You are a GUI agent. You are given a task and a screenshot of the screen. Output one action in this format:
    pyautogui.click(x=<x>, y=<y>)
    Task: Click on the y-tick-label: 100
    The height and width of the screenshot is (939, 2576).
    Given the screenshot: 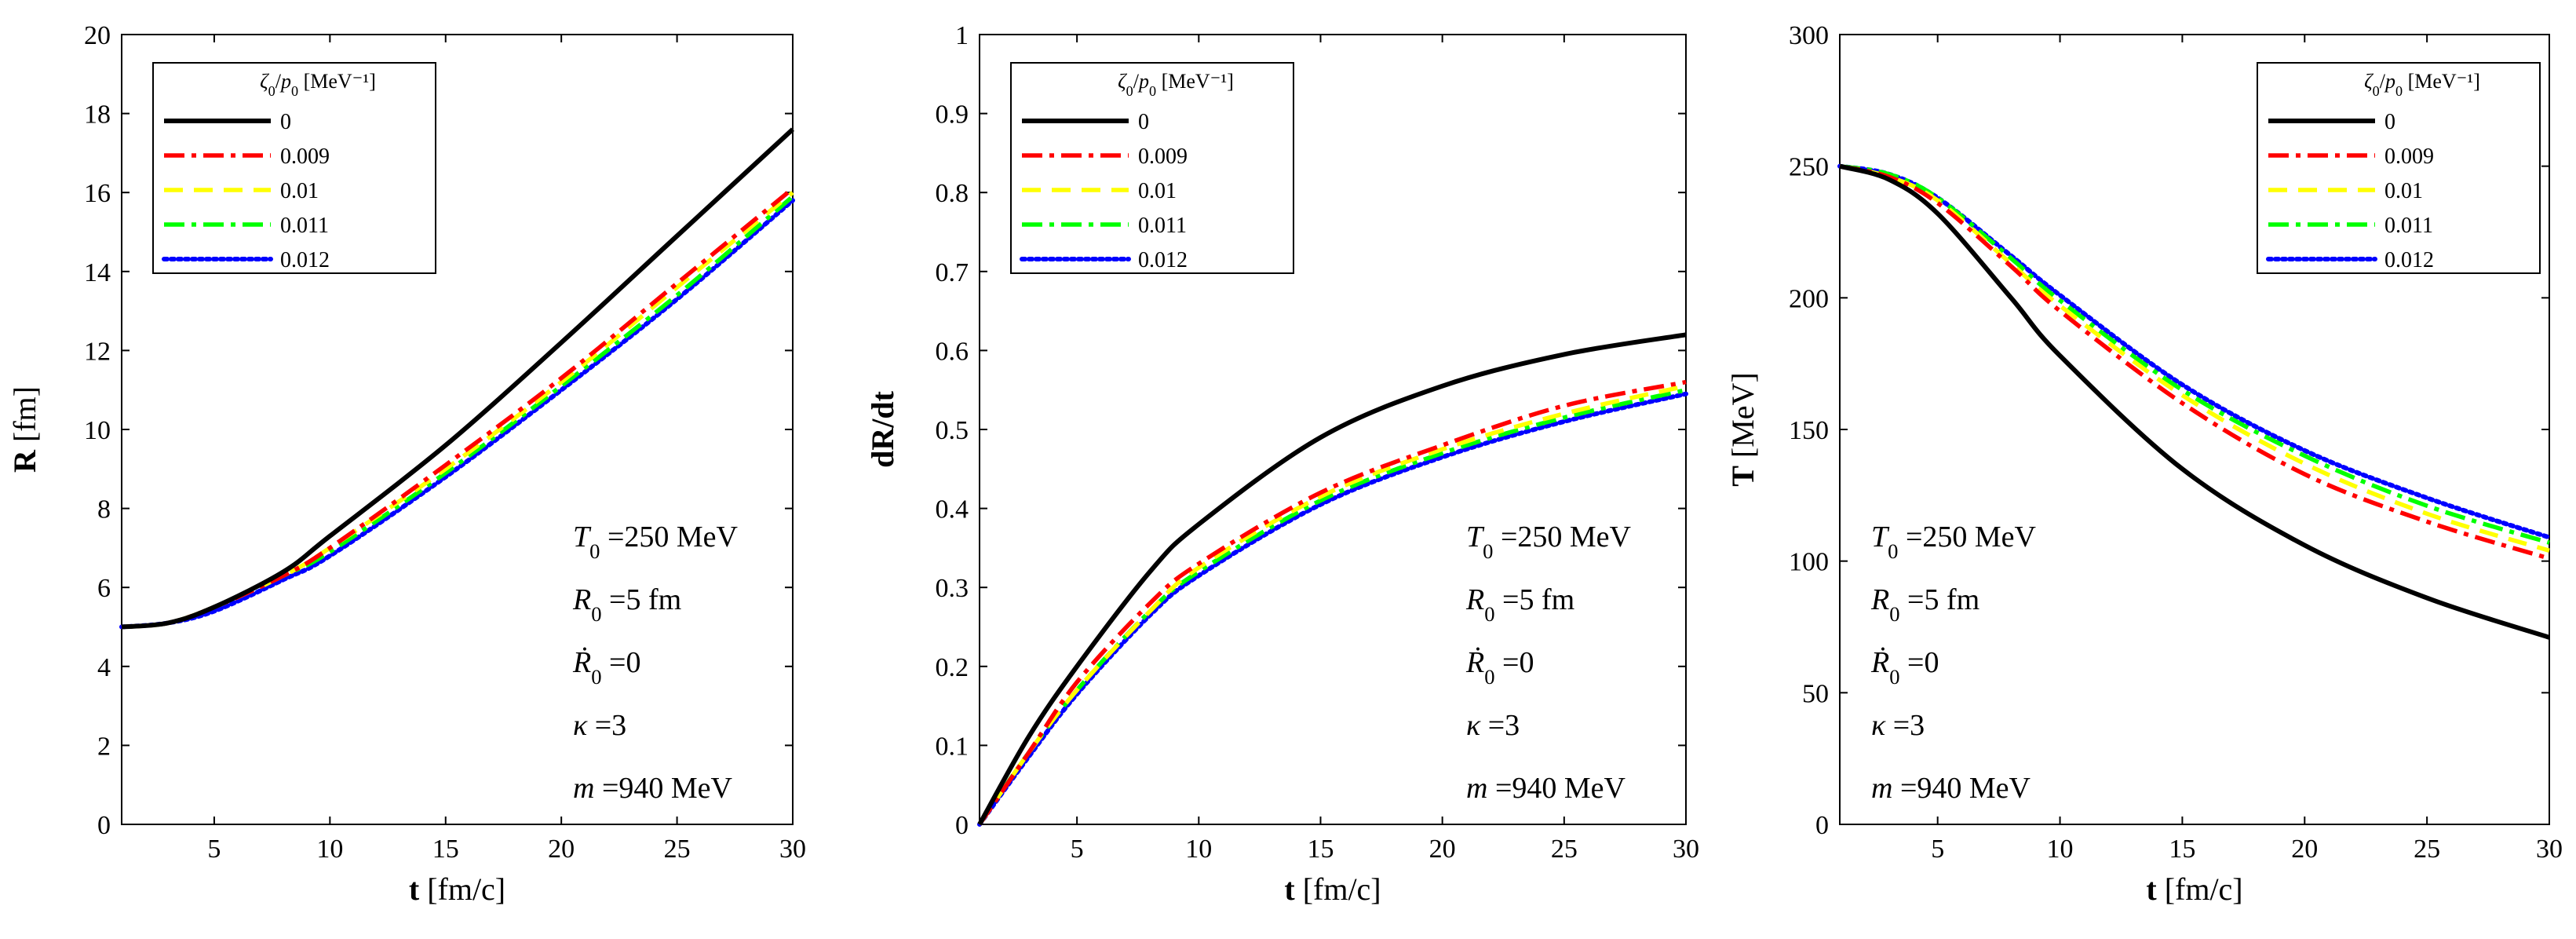 What is the action you would take?
    pyautogui.click(x=1809, y=562)
    